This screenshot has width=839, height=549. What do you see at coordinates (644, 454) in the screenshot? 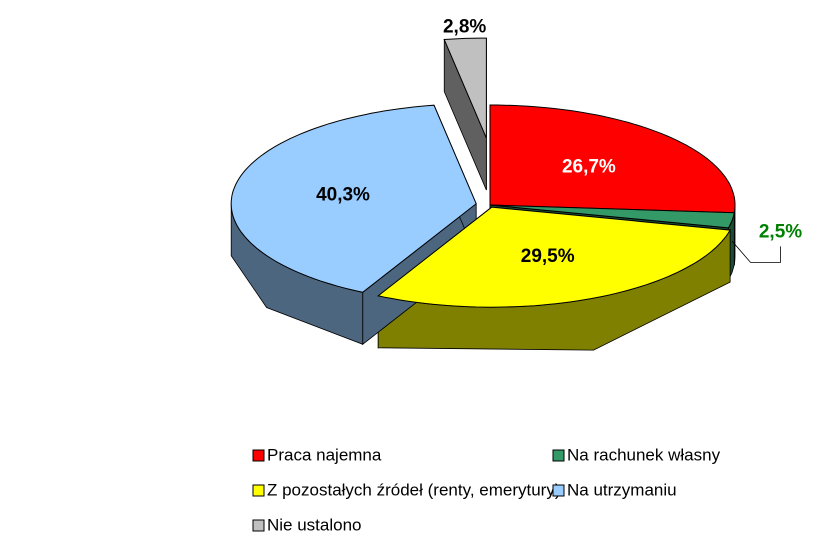
I see `legend-label: Na rachunek własny` at bounding box center [644, 454].